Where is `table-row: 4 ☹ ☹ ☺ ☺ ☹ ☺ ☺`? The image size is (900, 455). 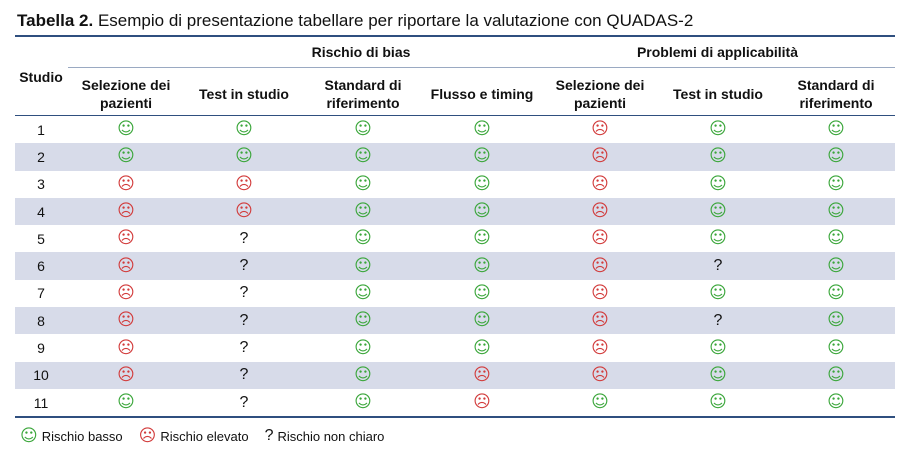
table-row: 4 ☹ ☹ ☺ ☺ ☹ ☺ ☺ is located at coordinates (455, 211).